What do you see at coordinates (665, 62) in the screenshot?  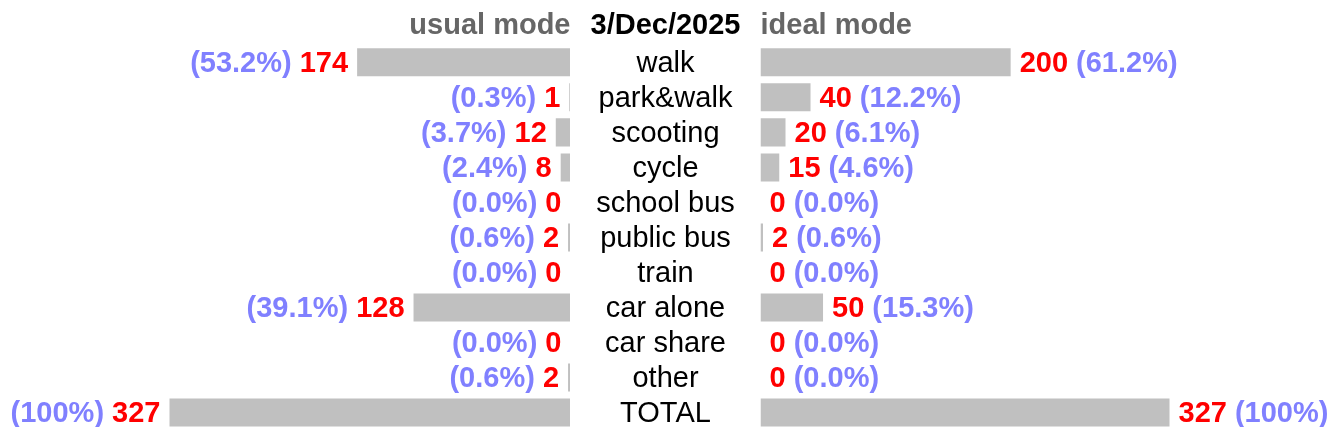 I see `y-tick-label: walk` at bounding box center [665, 62].